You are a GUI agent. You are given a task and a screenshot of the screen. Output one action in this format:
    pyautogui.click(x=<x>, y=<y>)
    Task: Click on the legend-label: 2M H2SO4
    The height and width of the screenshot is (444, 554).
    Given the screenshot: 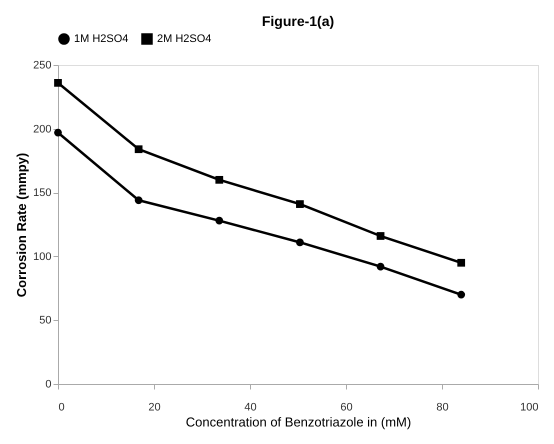 What is the action you would take?
    pyautogui.click(x=184, y=39)
    